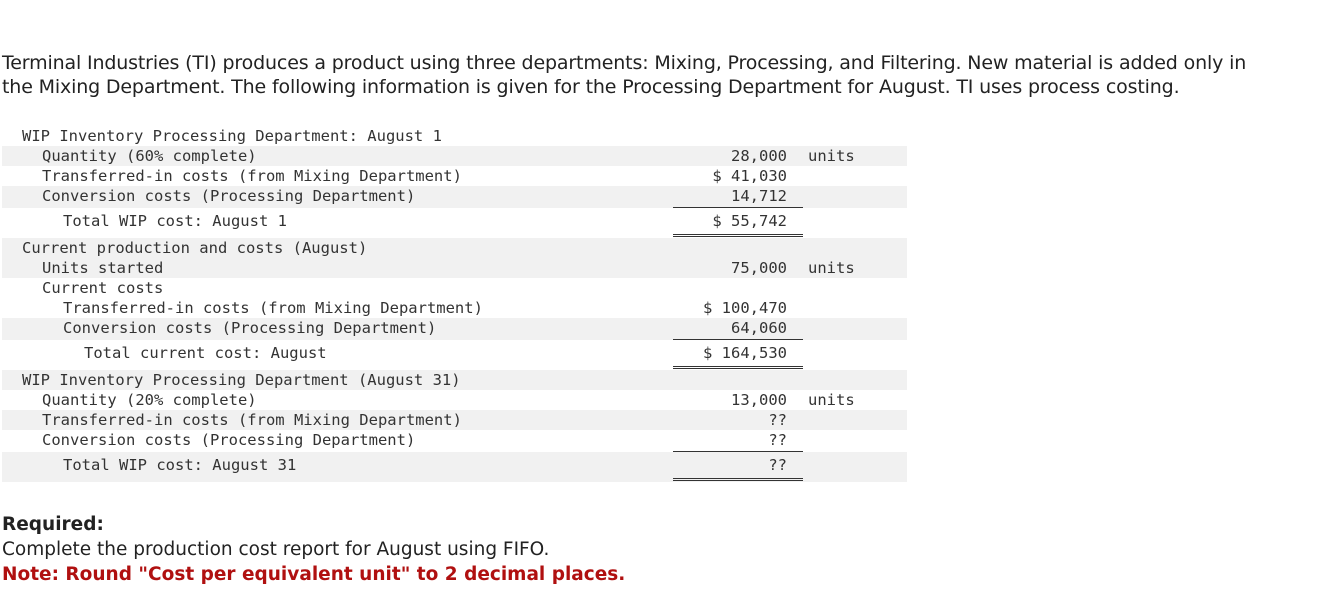 The height and width of the screenshot is (605, 1331). I want to click on table-row: Quantity (20% complete) 13,000 units, so click(454, 400).